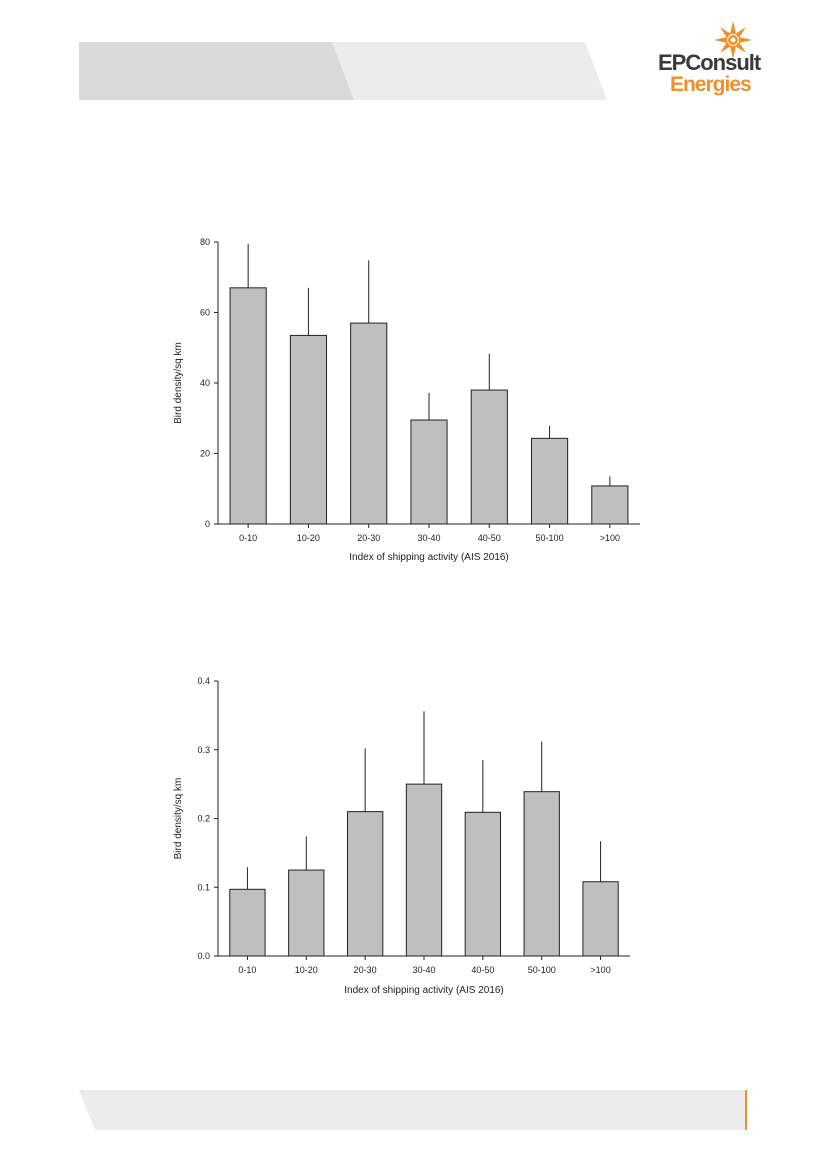 The width and height of the screenshot is (827, 1169). Describe the element at coordinates (203, 750) in the screenshot. I see `y-tick-label: 0.3` at that location.